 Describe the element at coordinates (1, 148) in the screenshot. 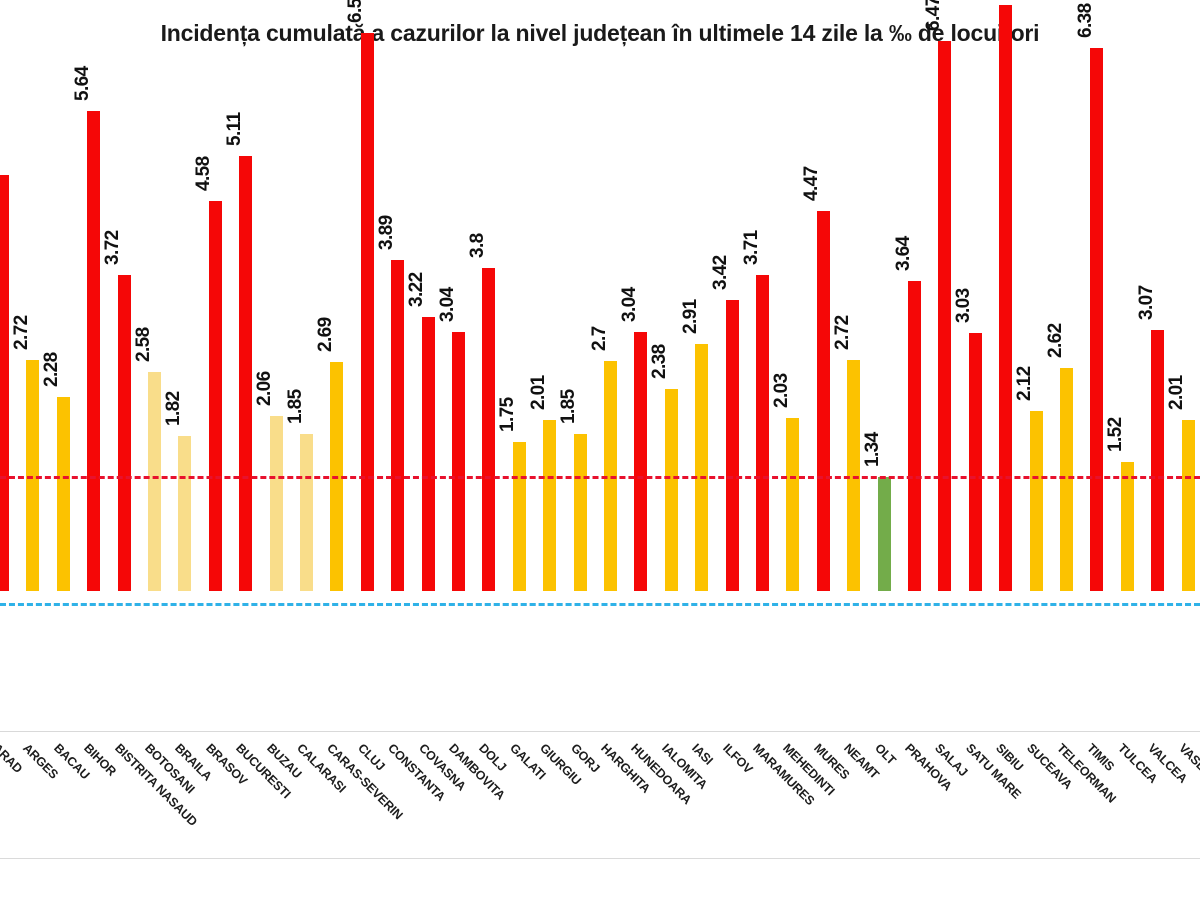

I see `bar-value-label: 4.89` at that location.